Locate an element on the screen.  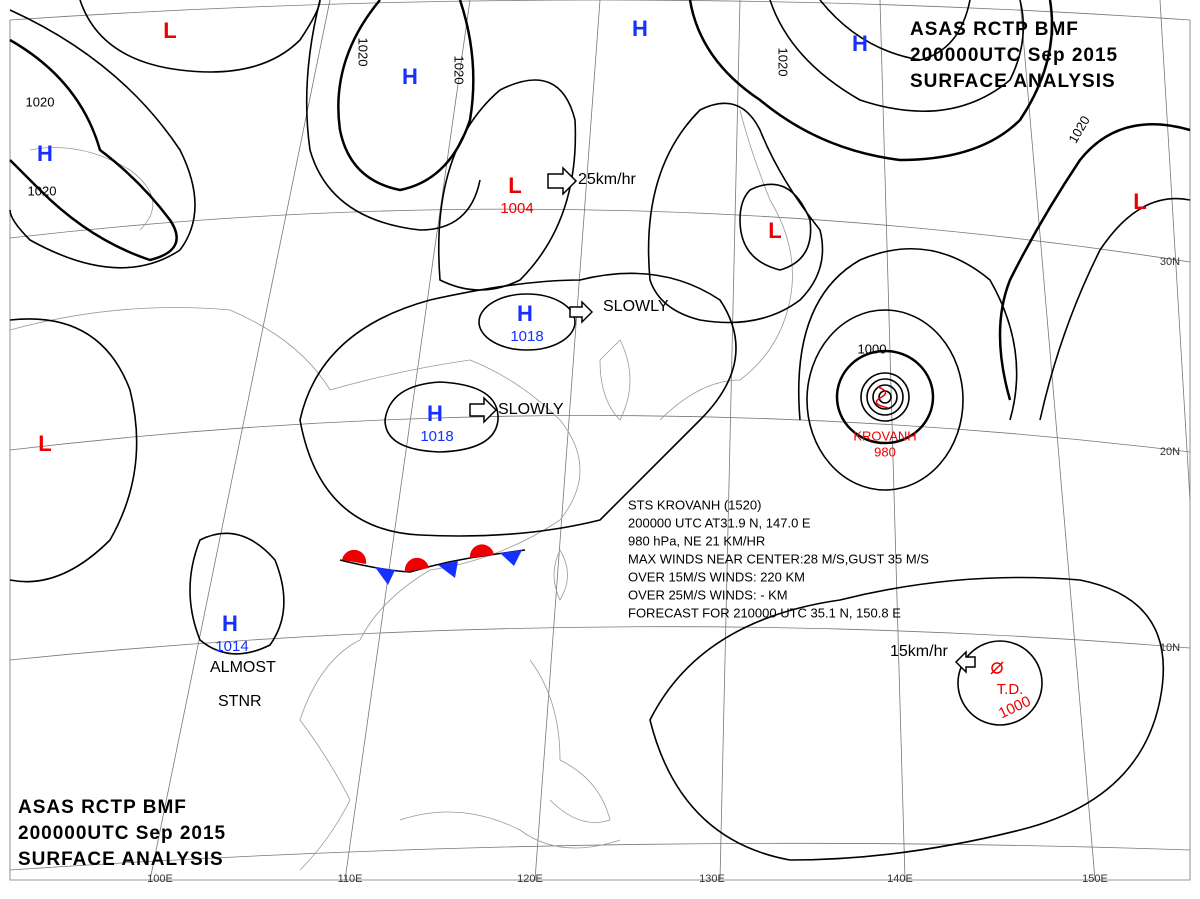
system-pressure: 1004 is located at coordinates (516, 208).